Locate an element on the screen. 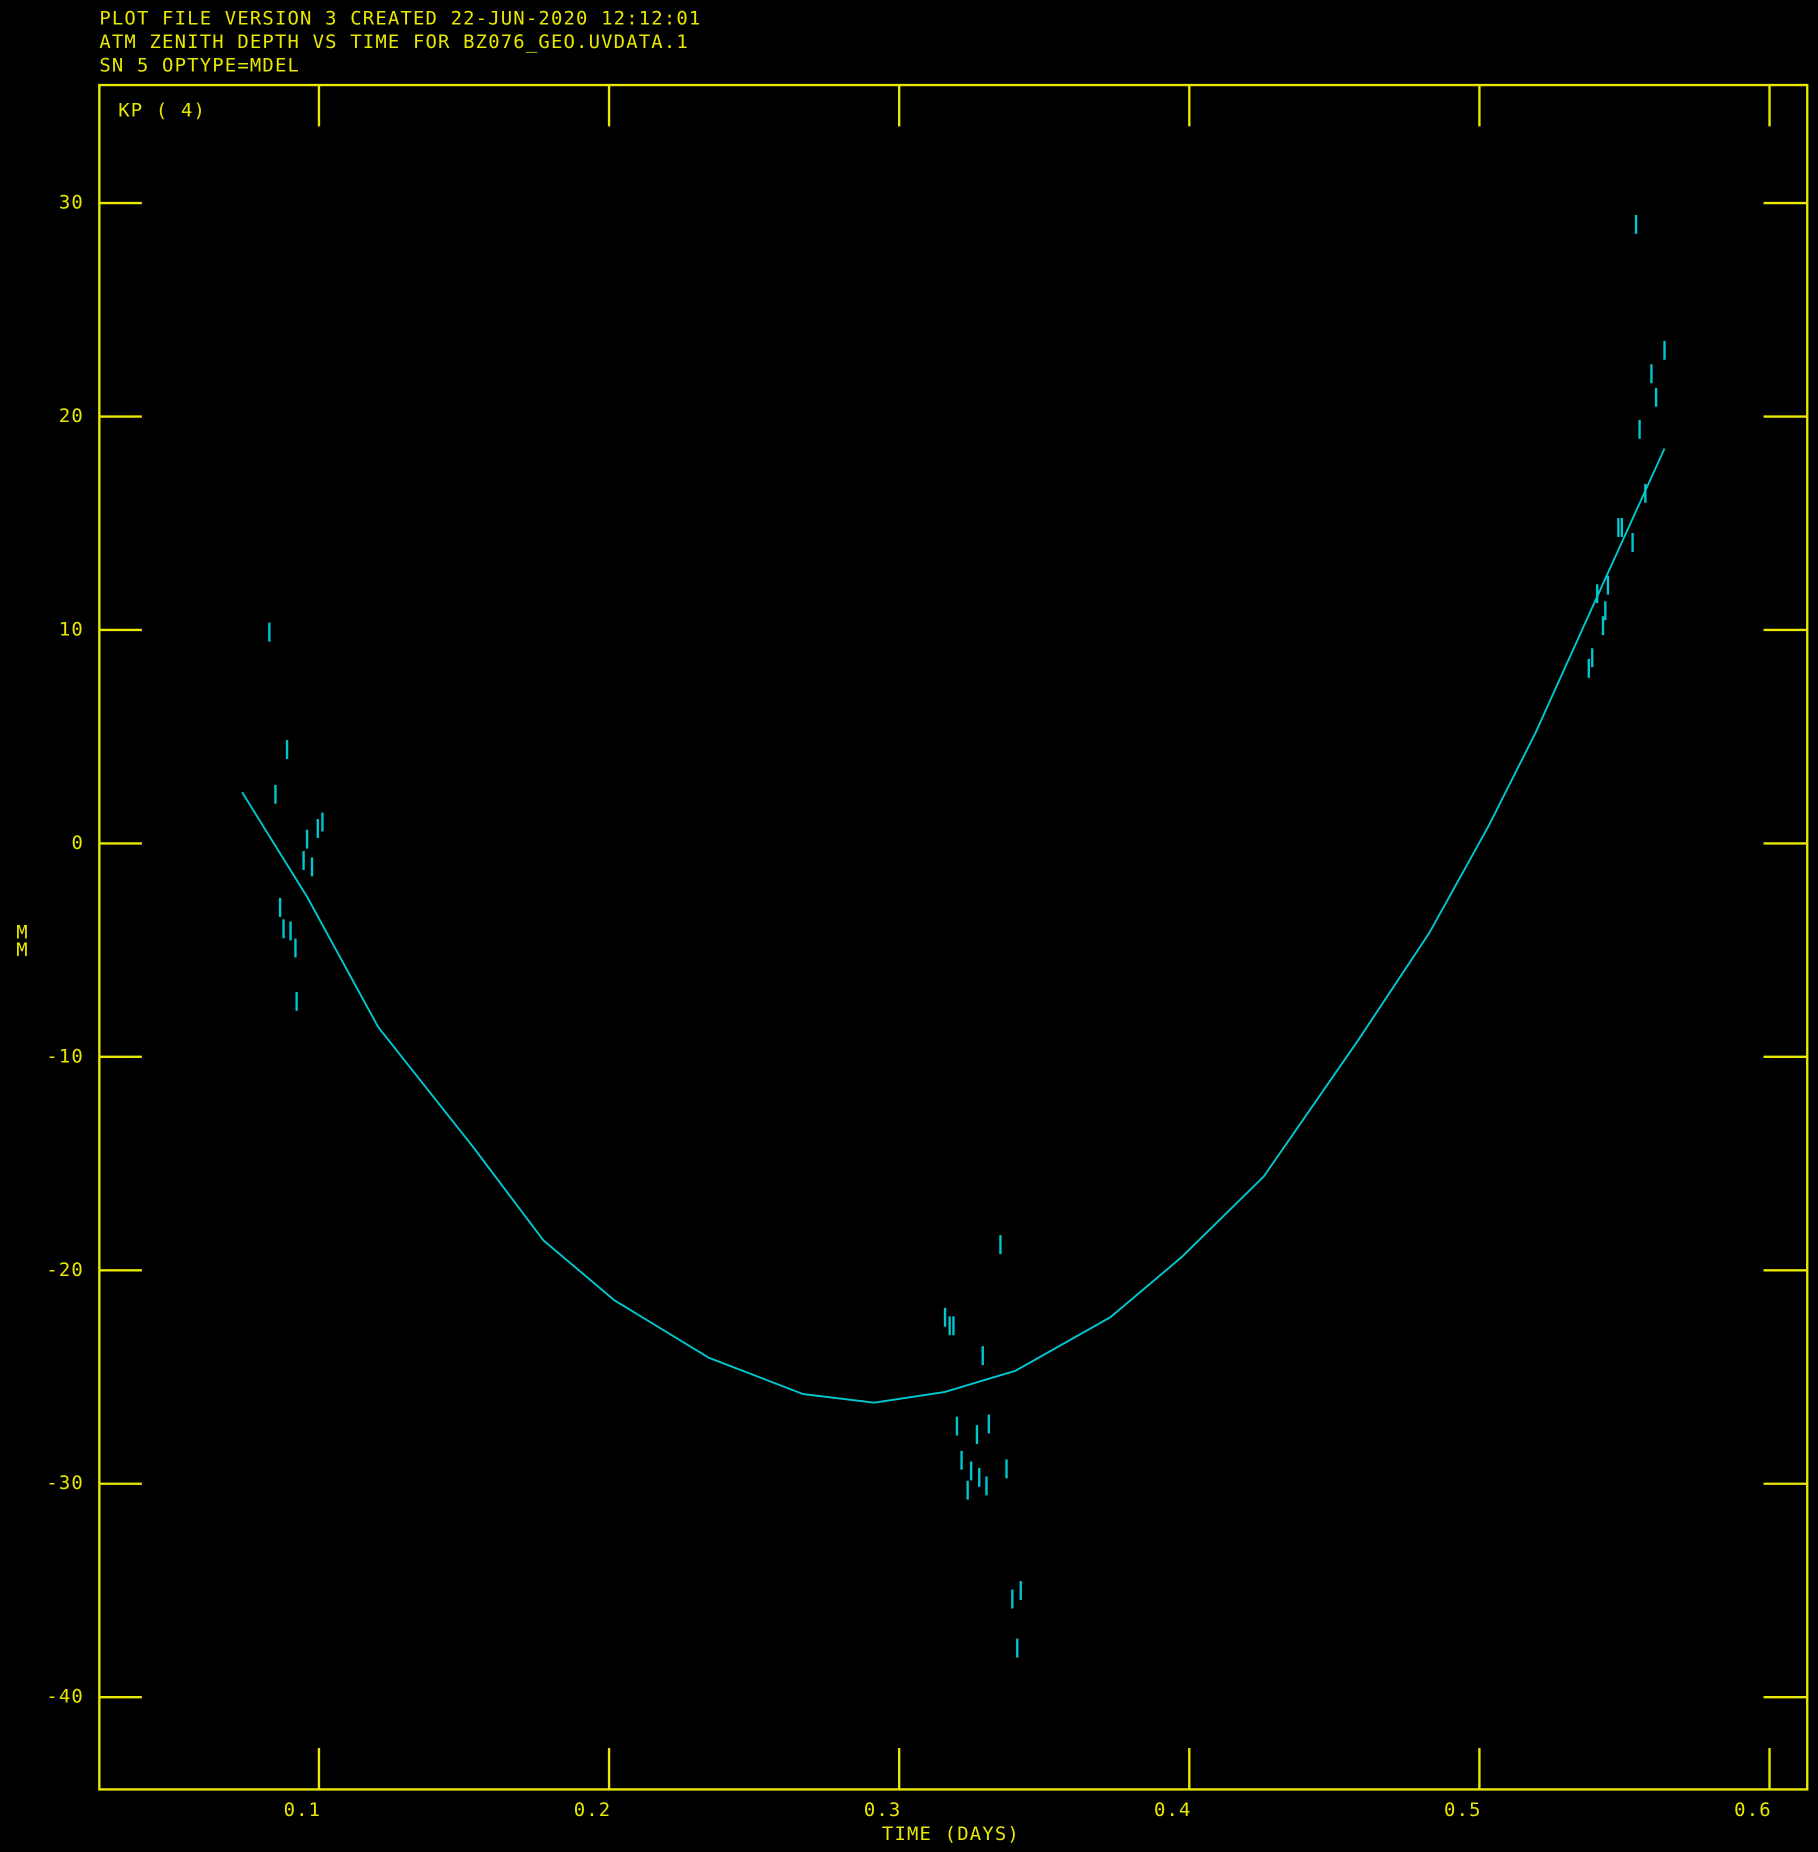 The width and height of the screenshot is (1818, 1852). x-tick-label: 0.1 is located at coordinates (303, 1810).